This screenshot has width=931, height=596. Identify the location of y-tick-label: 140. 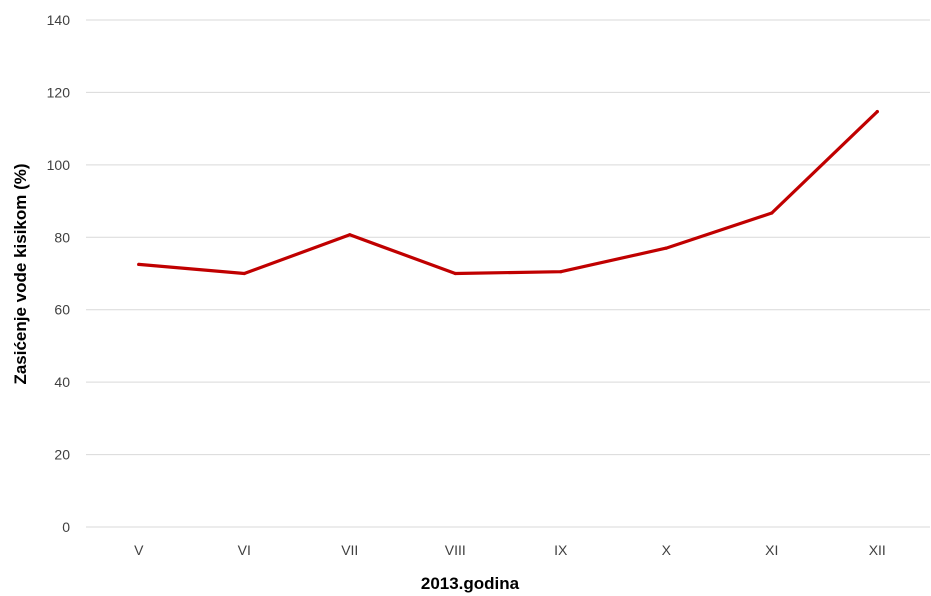
(59, 20).